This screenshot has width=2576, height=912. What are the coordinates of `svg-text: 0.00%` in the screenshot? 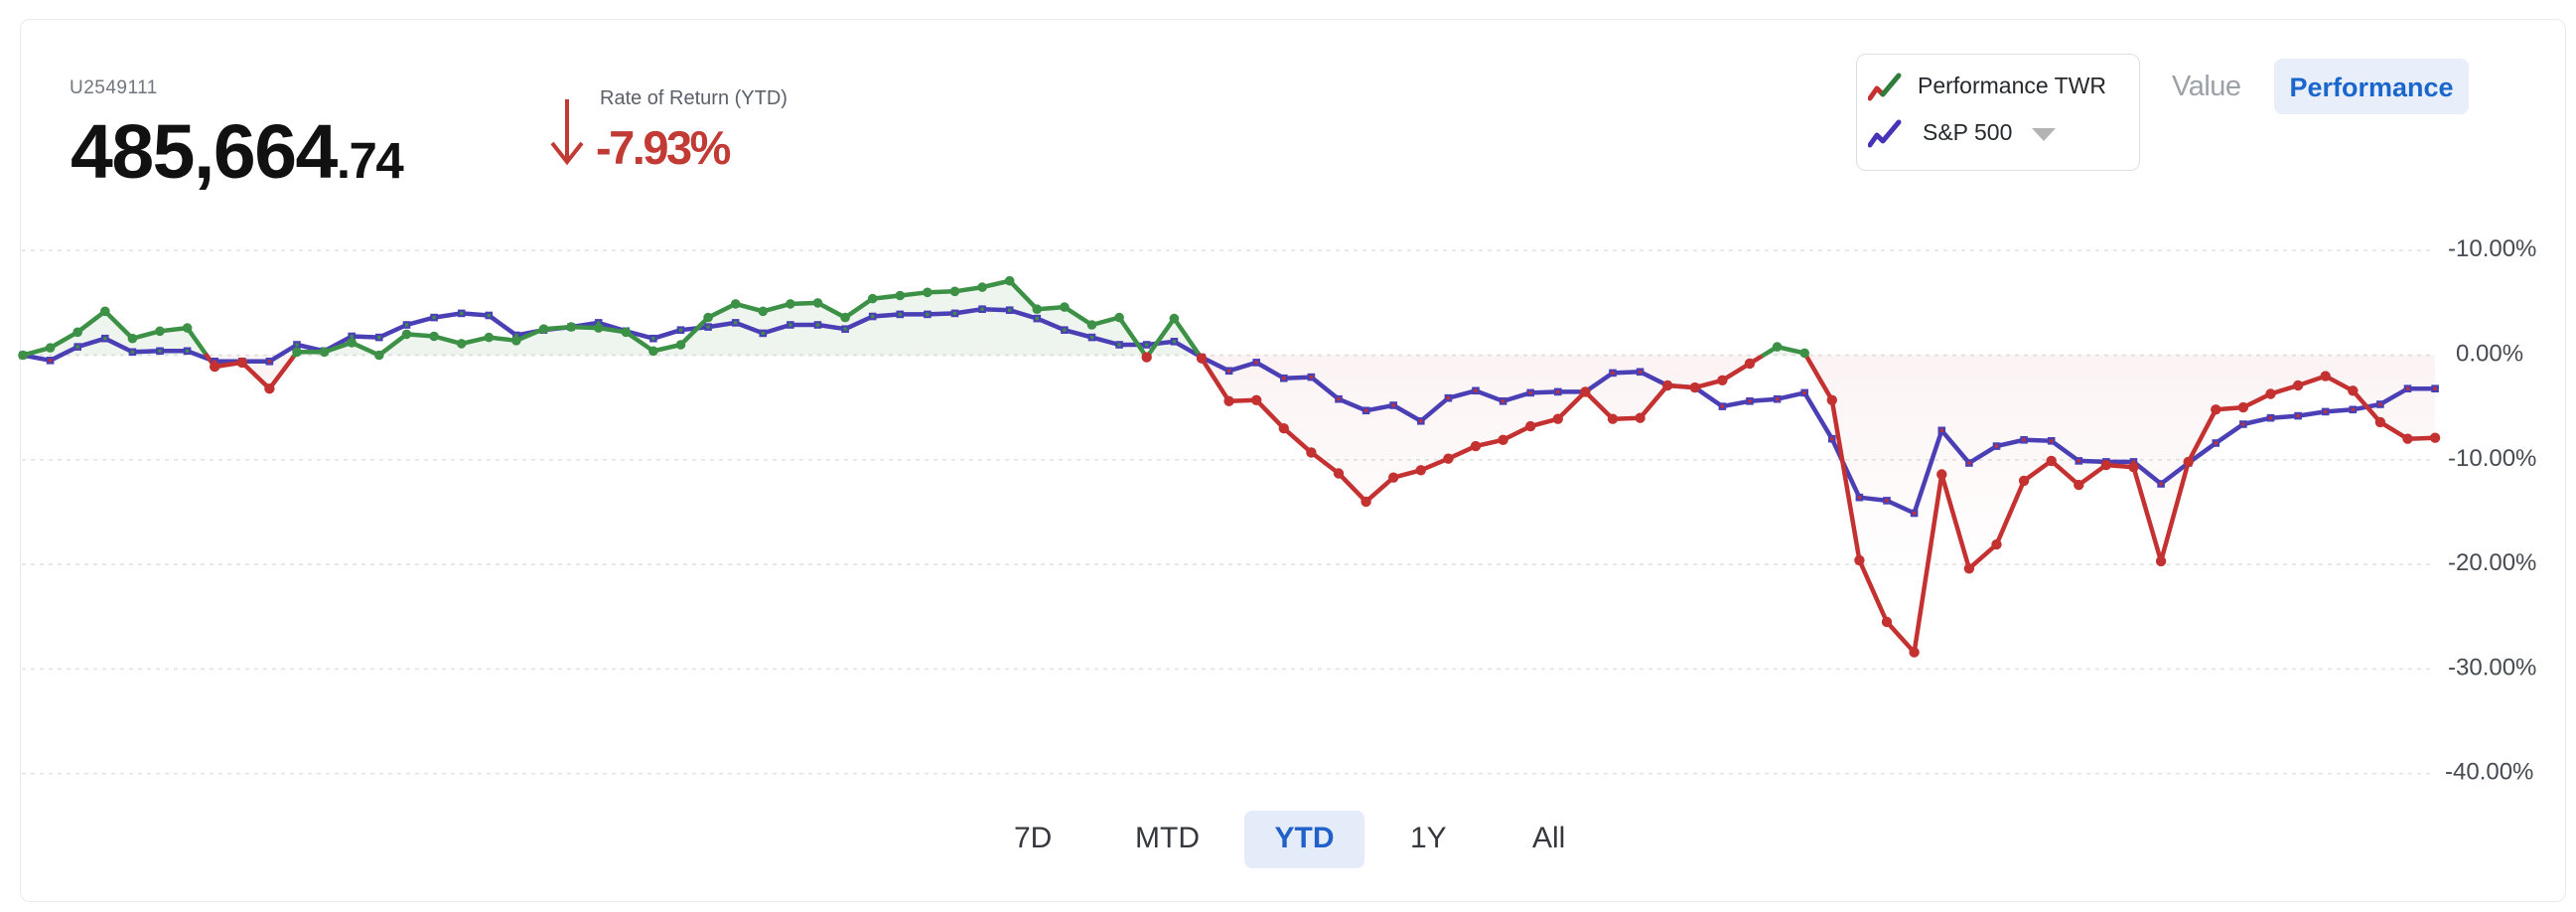 It's located at (2490, 354).